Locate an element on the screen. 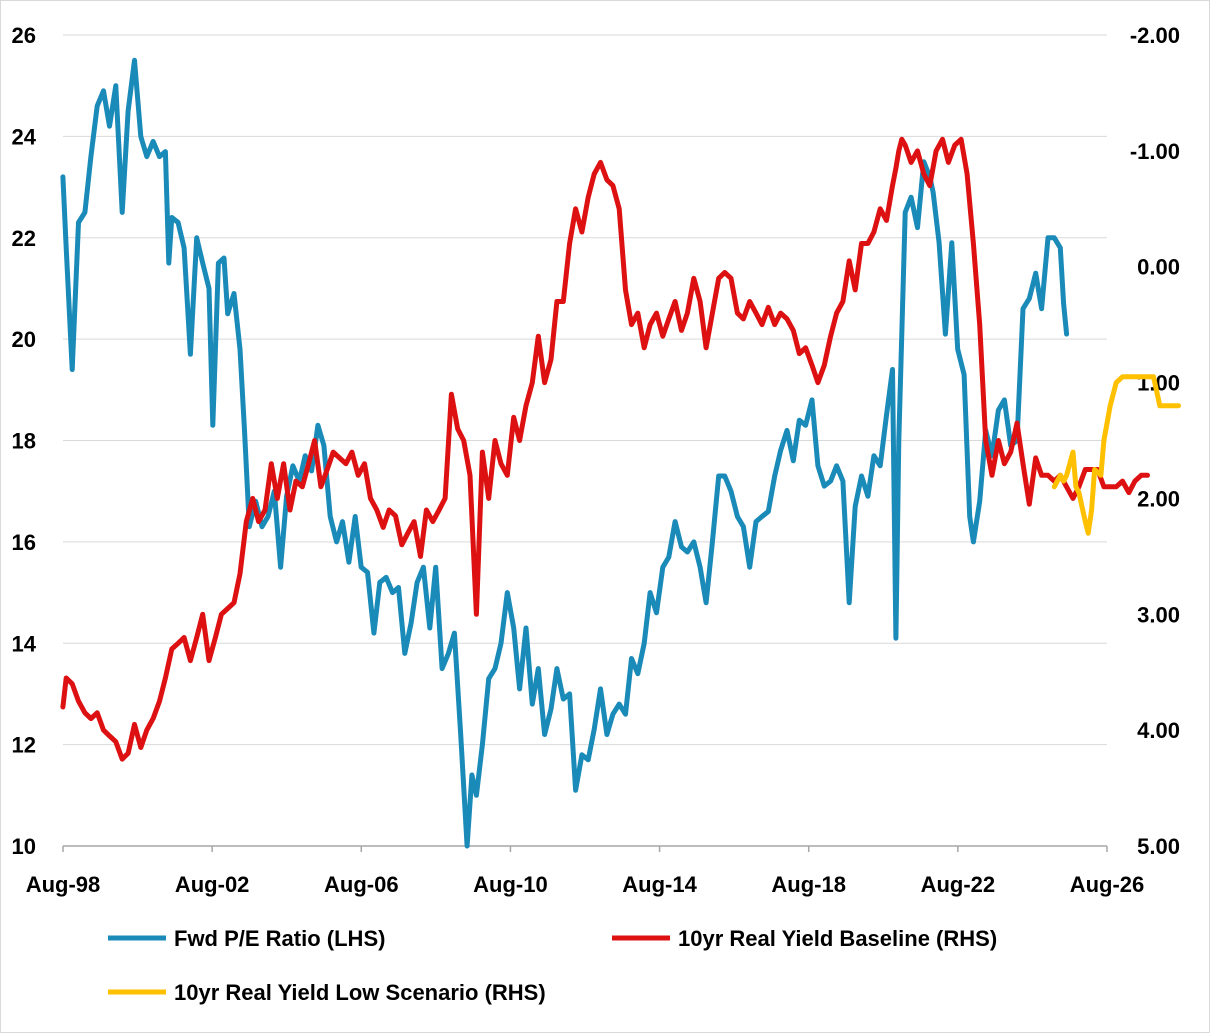  y-left-tick-label: 10 is located at coordinates (24, 846).